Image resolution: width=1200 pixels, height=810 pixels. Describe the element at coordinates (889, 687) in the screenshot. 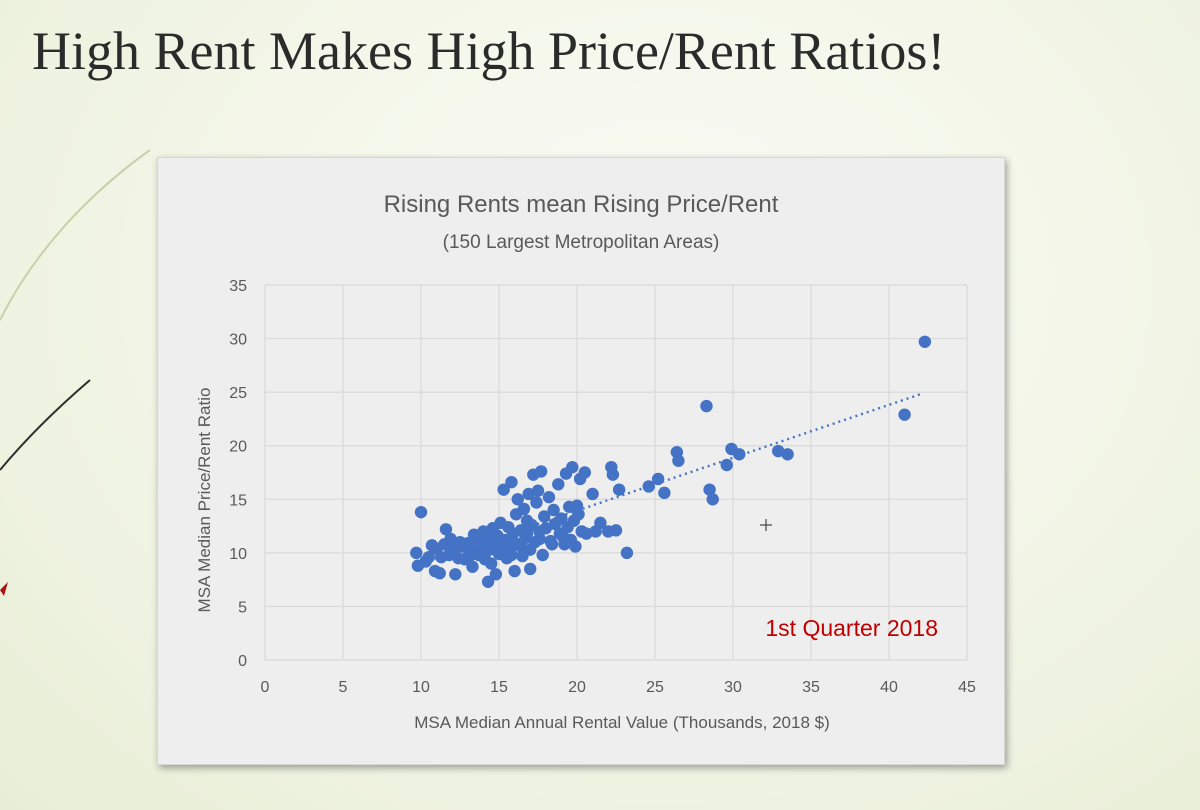

I see `x-tick-label: 40` at that location.